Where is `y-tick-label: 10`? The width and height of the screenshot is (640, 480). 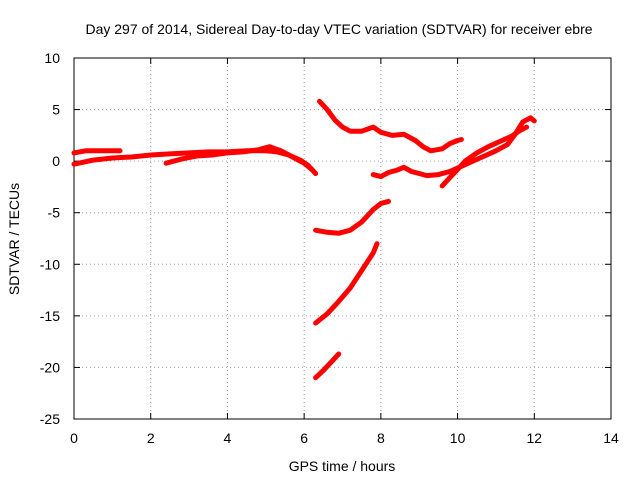
y-tick-label: 10 is located at coordinates (52, 58).